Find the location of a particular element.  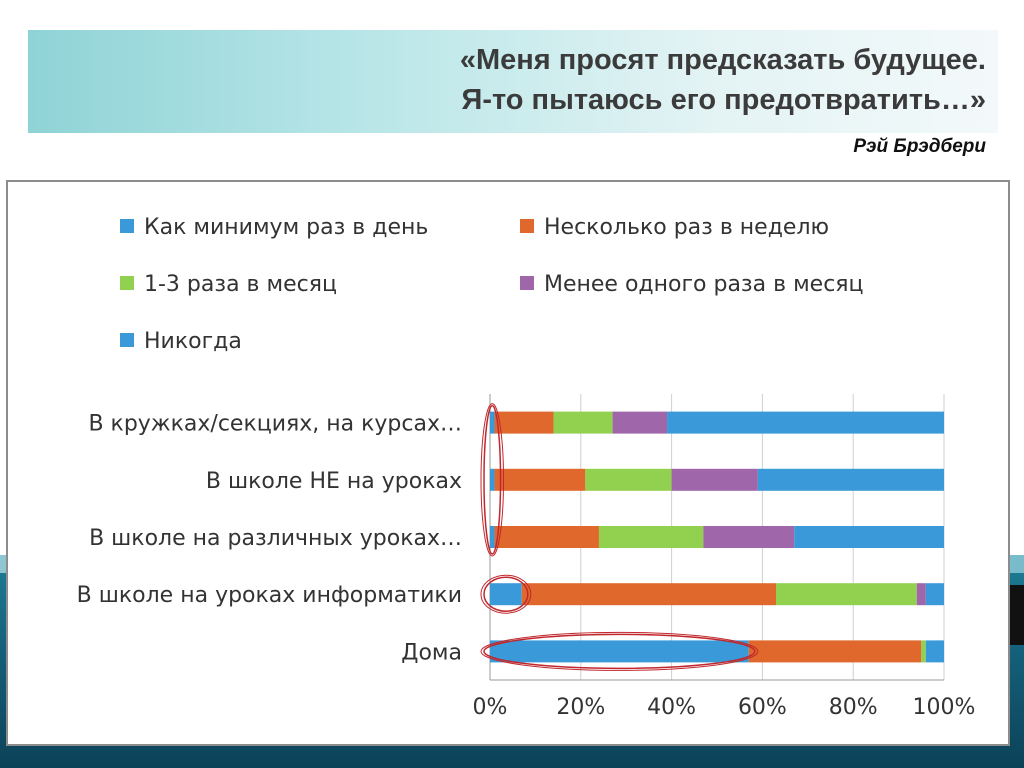

x-tick-label: 60% is located at coordinates (762, 707).